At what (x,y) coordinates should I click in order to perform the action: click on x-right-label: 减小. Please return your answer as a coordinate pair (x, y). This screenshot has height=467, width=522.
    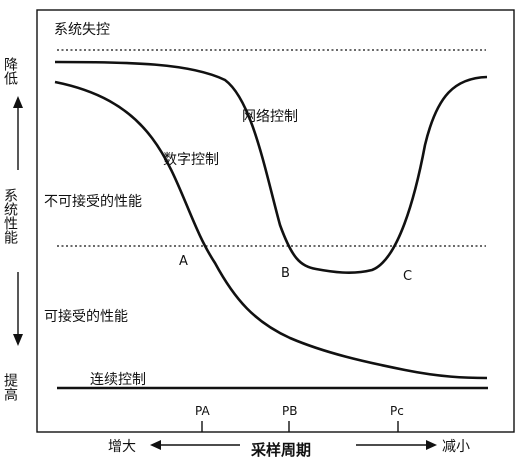
    Looking at the image, I should click on (456, 447).